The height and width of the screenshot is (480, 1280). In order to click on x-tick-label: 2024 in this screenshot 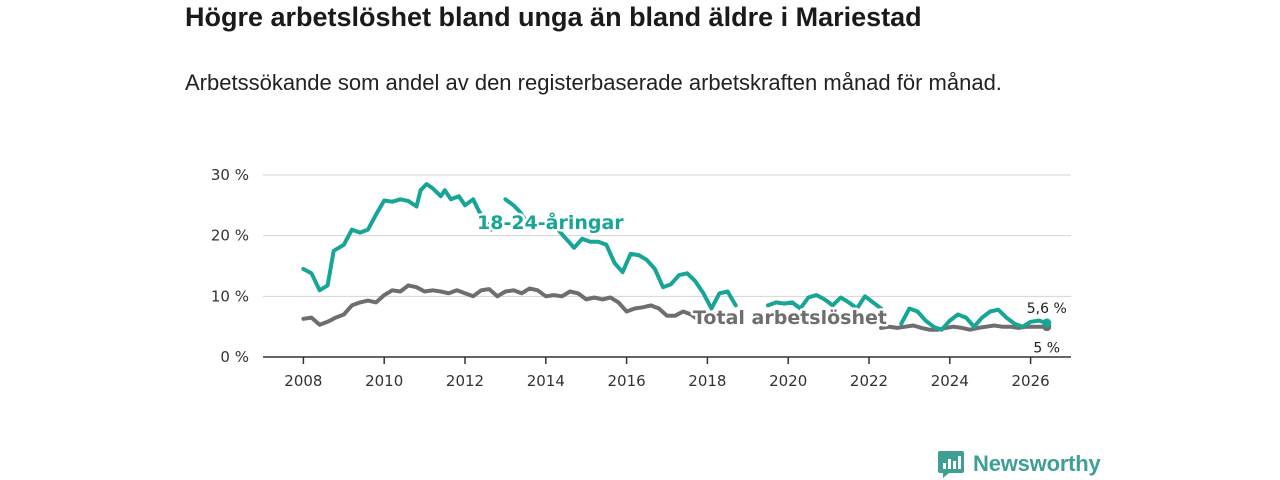, I will do `click(950, 381)`.